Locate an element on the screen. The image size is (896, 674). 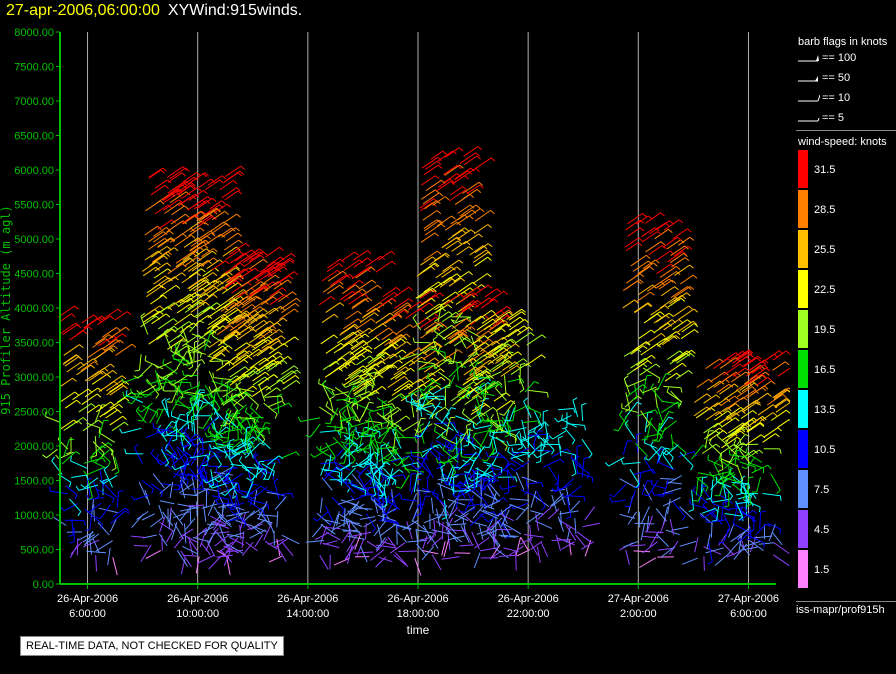
barb-legend-item: == 50 is located at coordinates (824, 80).